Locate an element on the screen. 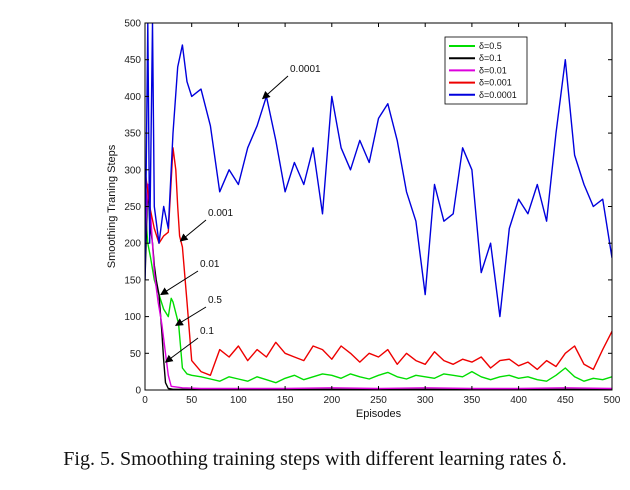 Image resolution: width=630 pixels, height=490 pixels. y-tick-label: 50 is located at coordinates (136, 354).